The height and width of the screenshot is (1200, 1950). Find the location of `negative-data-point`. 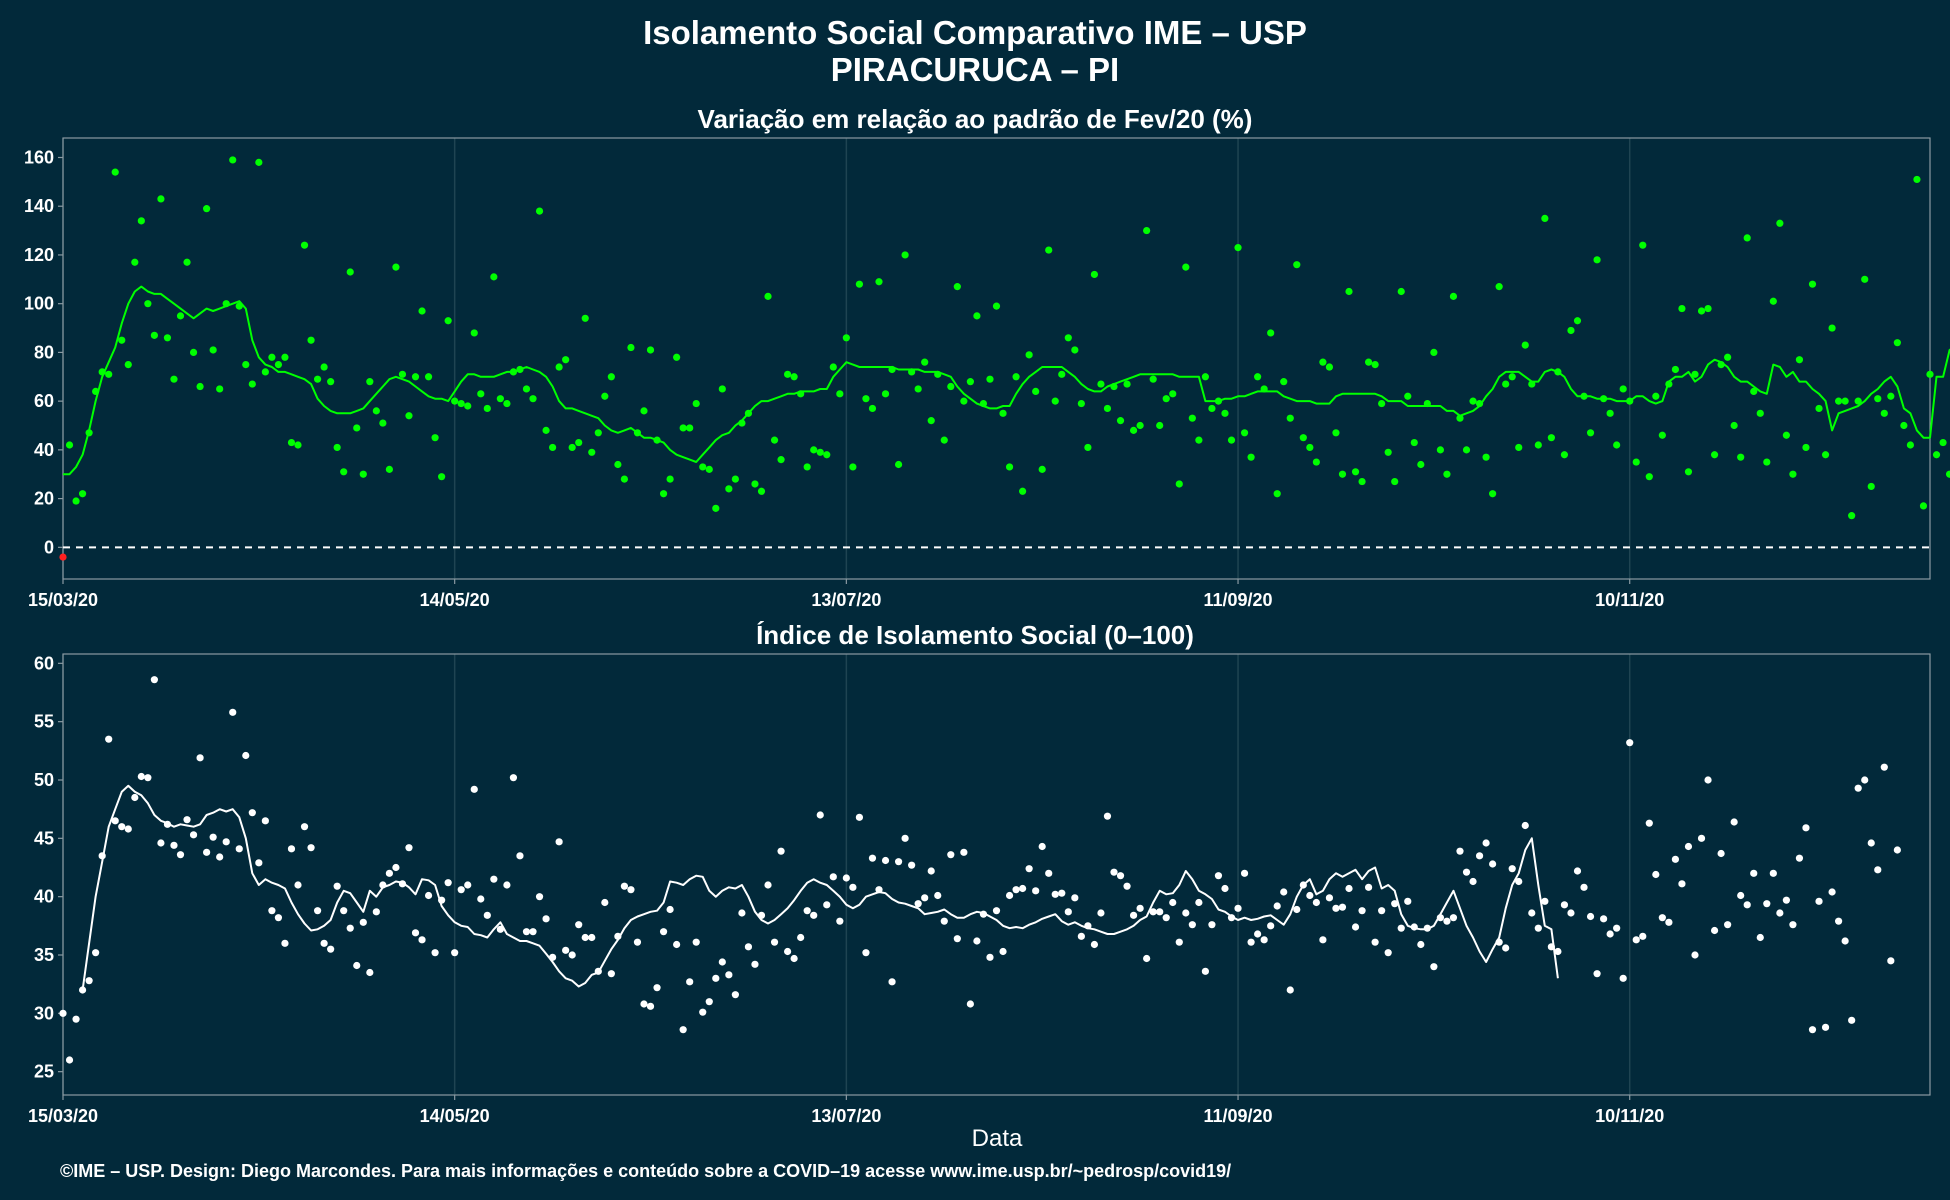

negative-data-point is located at coordinates (63, 557).